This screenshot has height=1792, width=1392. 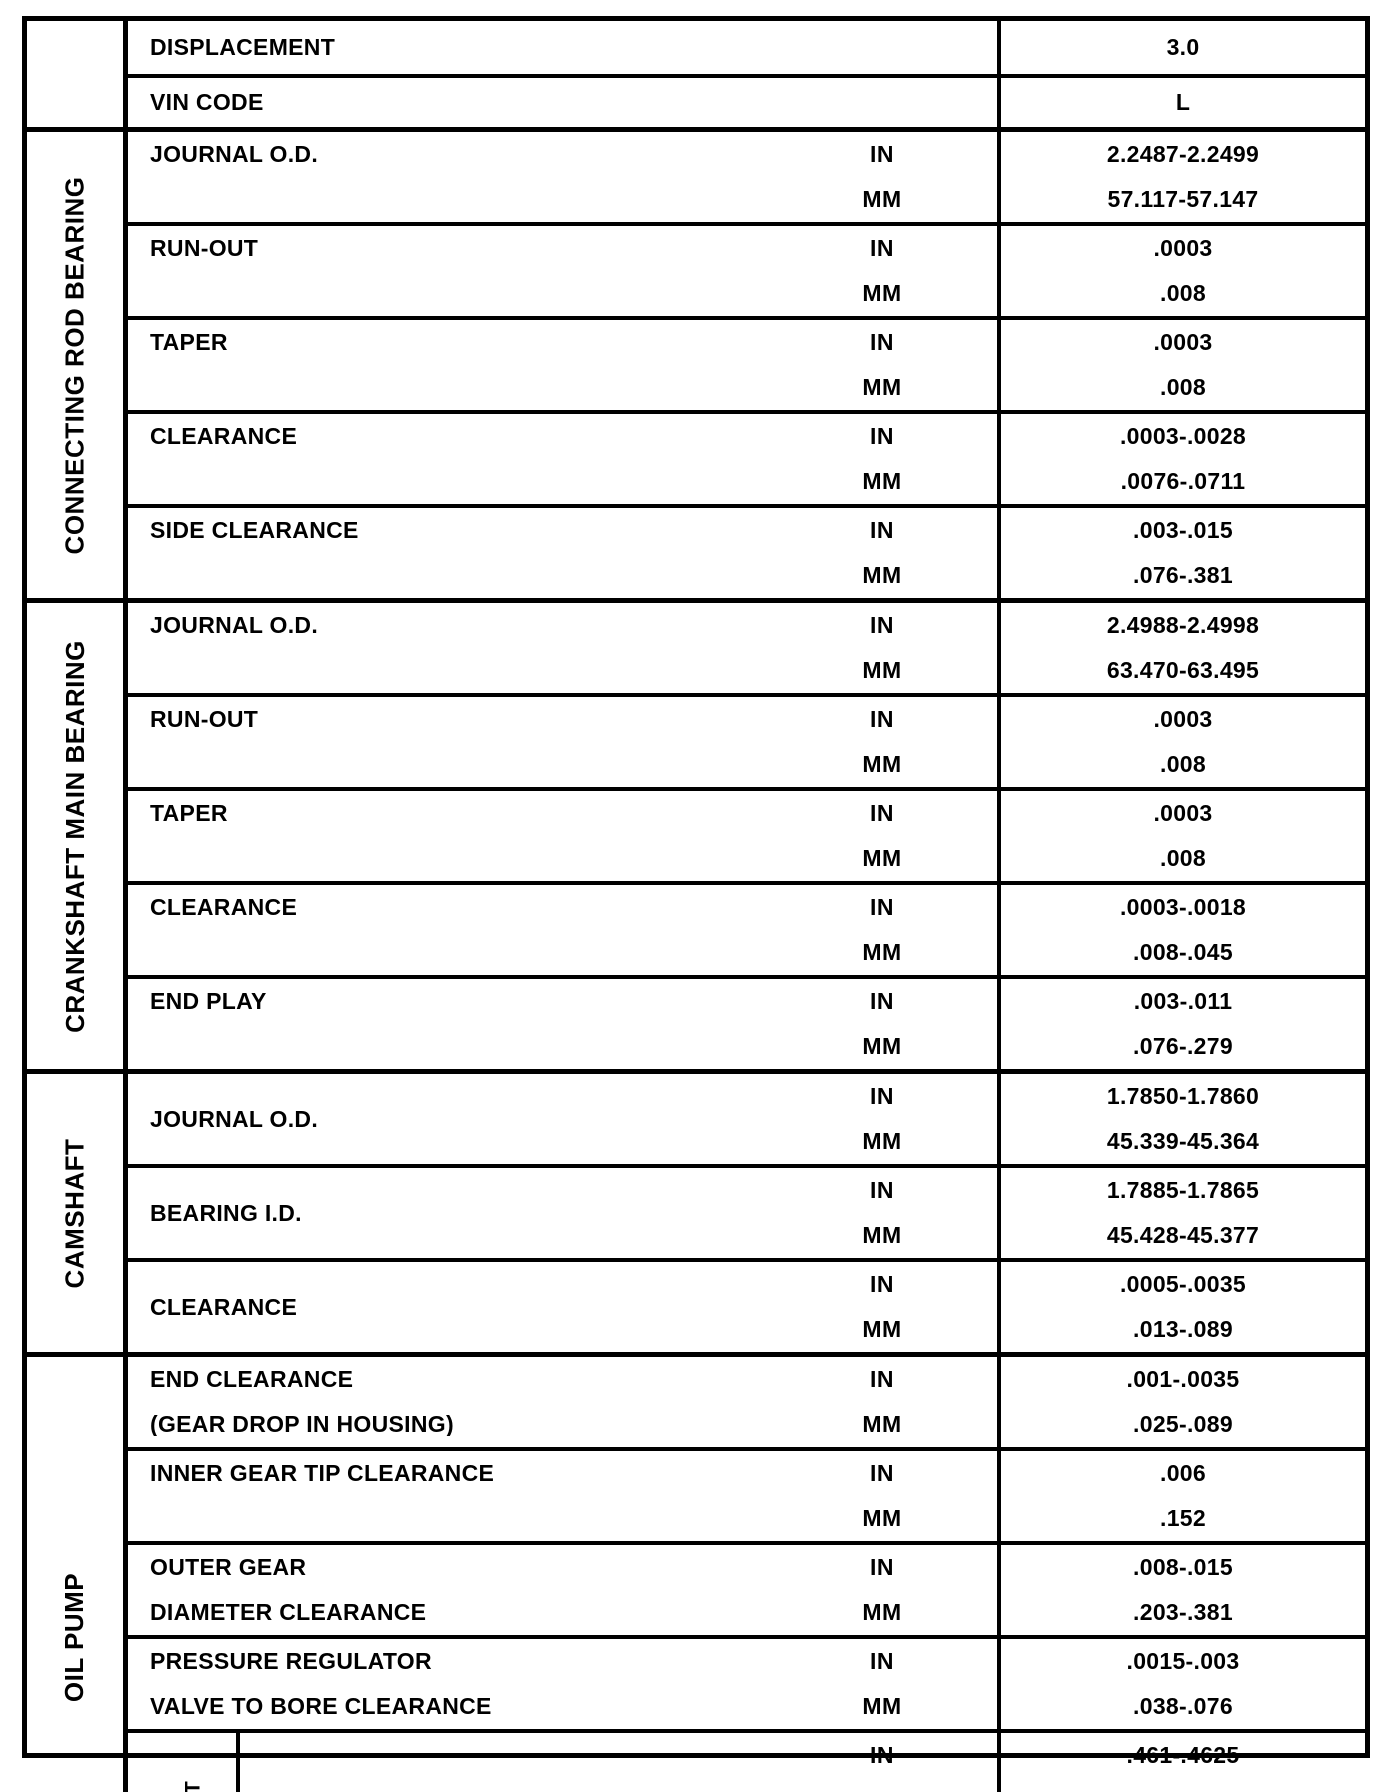 What do you see at coordinates (746, 457) in the screenshot?
I see `table-row: CLEARANCE IN .0003-.0028 MM .0076-.0711` at bounding box center [746, 457].